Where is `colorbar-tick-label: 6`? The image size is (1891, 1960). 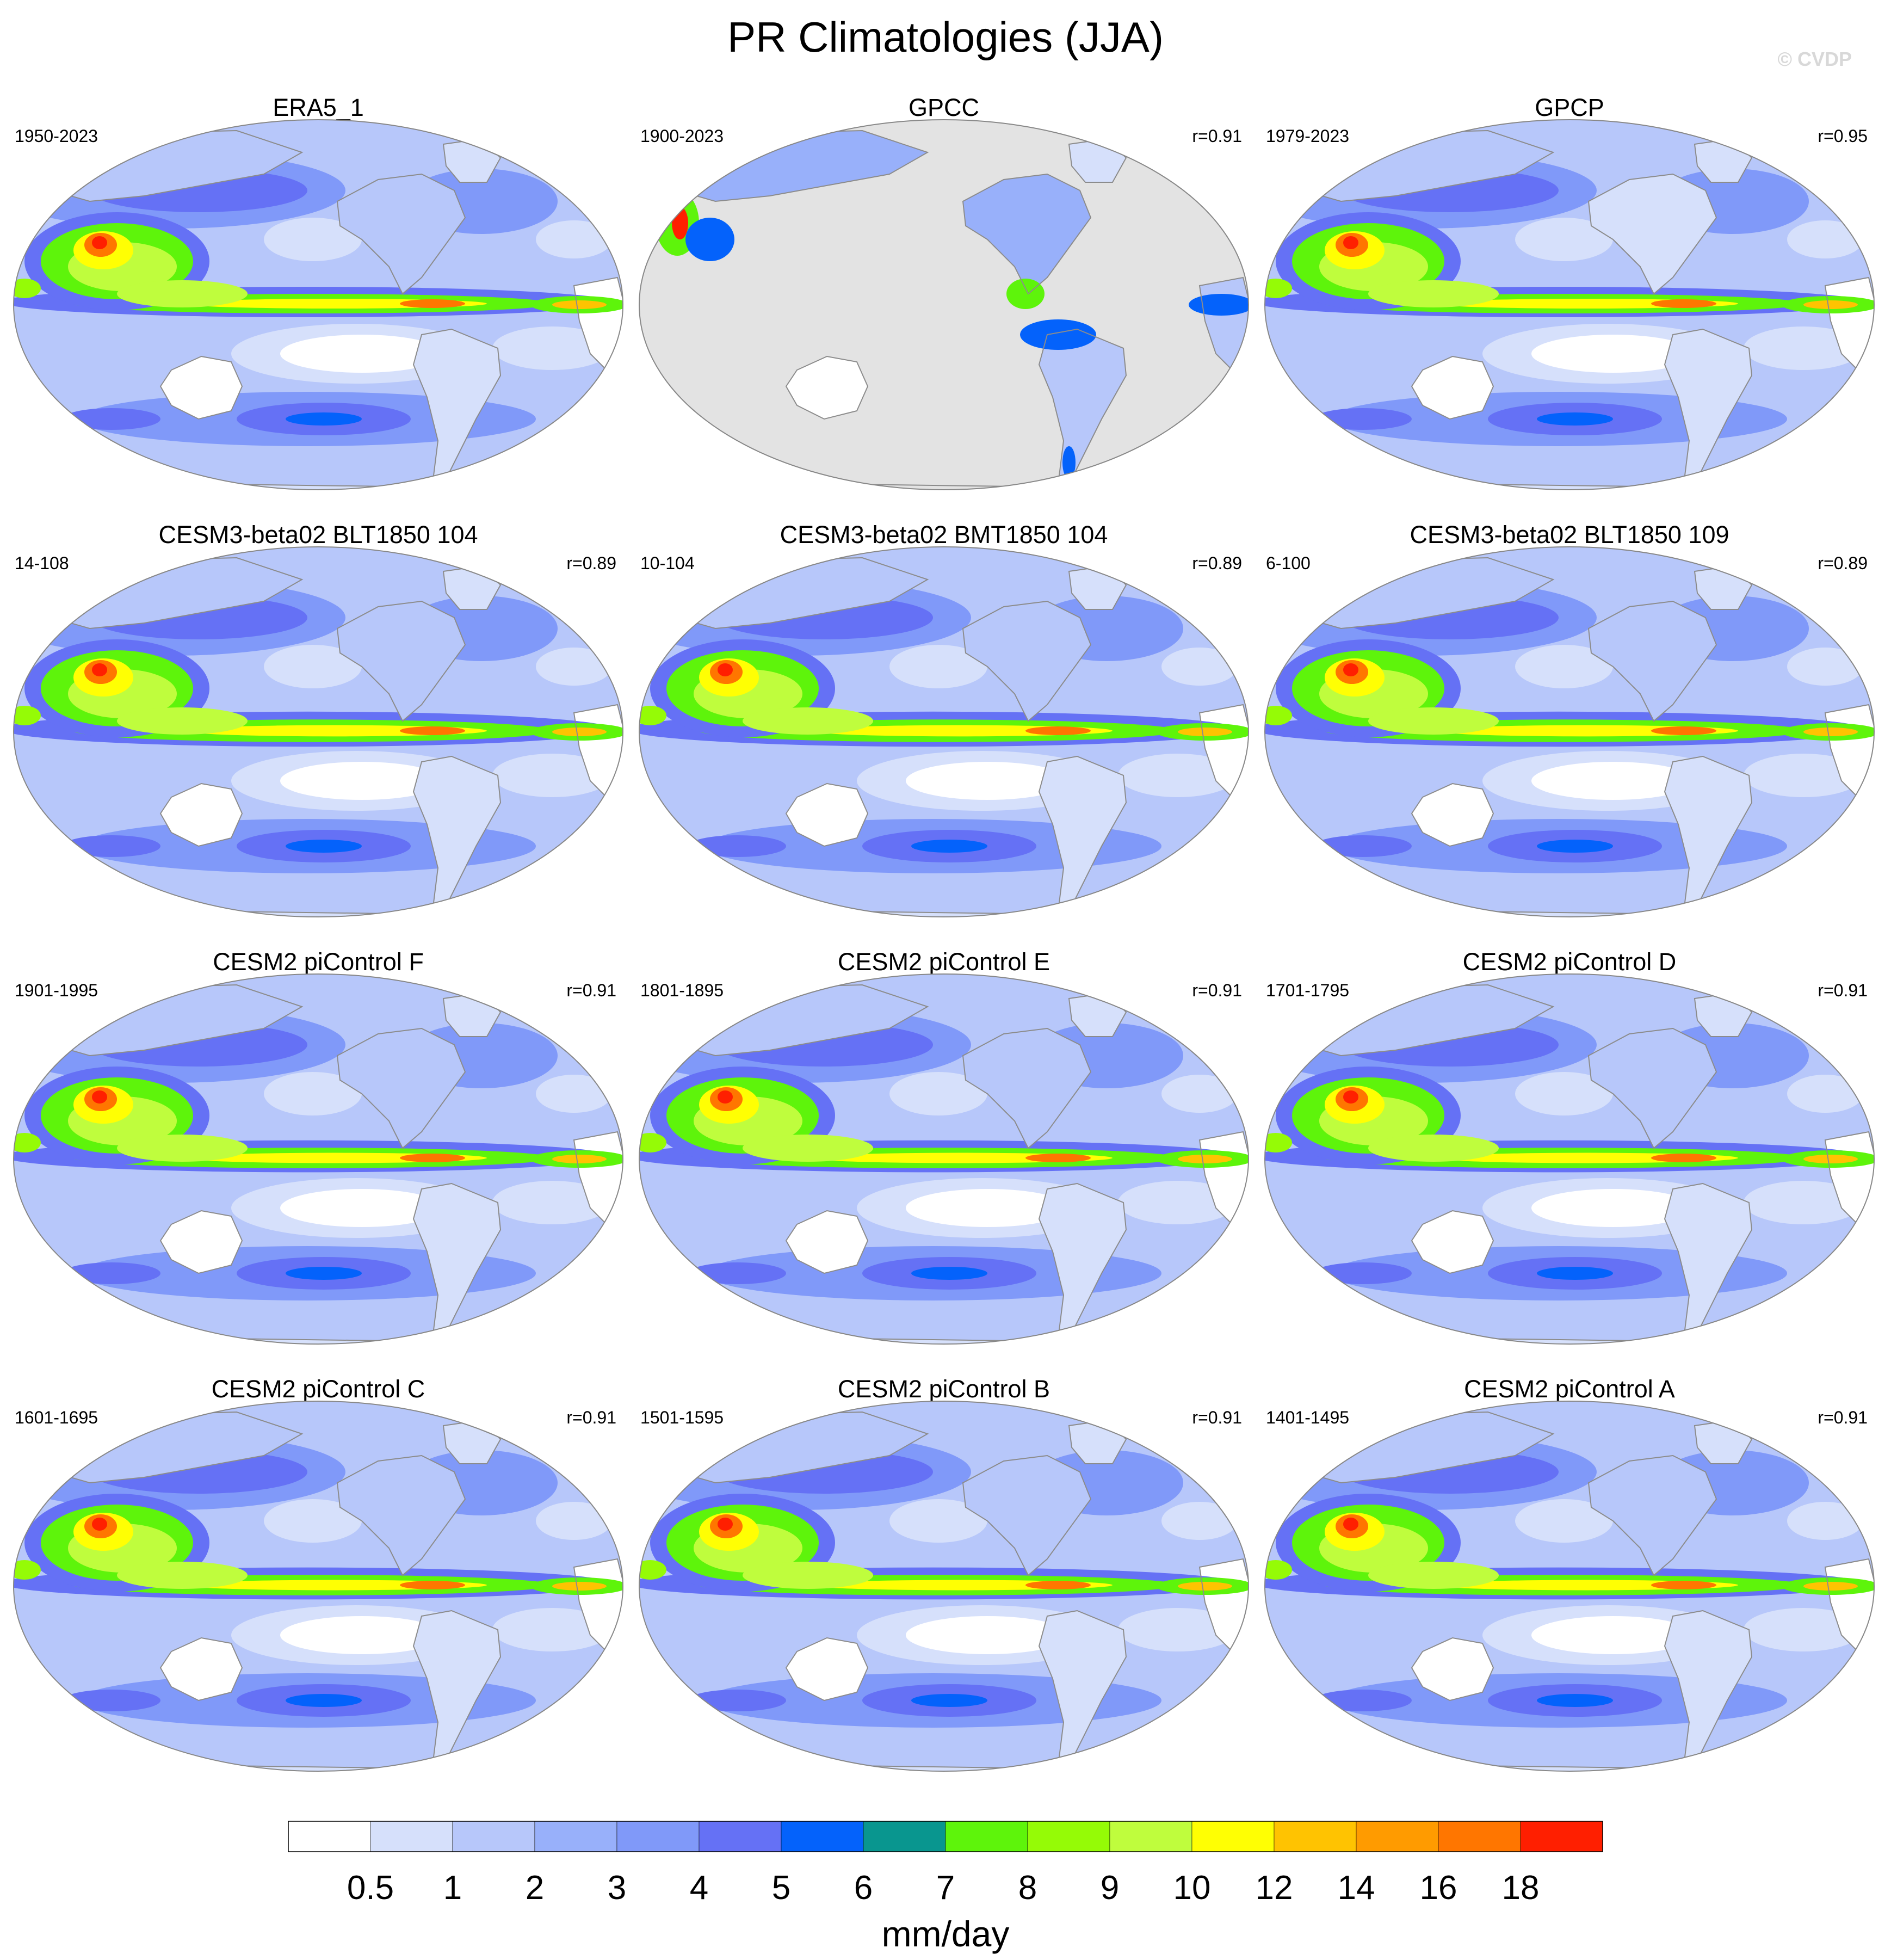 colorbar-tick-label: 6 is located at coordinates (863, 1888).